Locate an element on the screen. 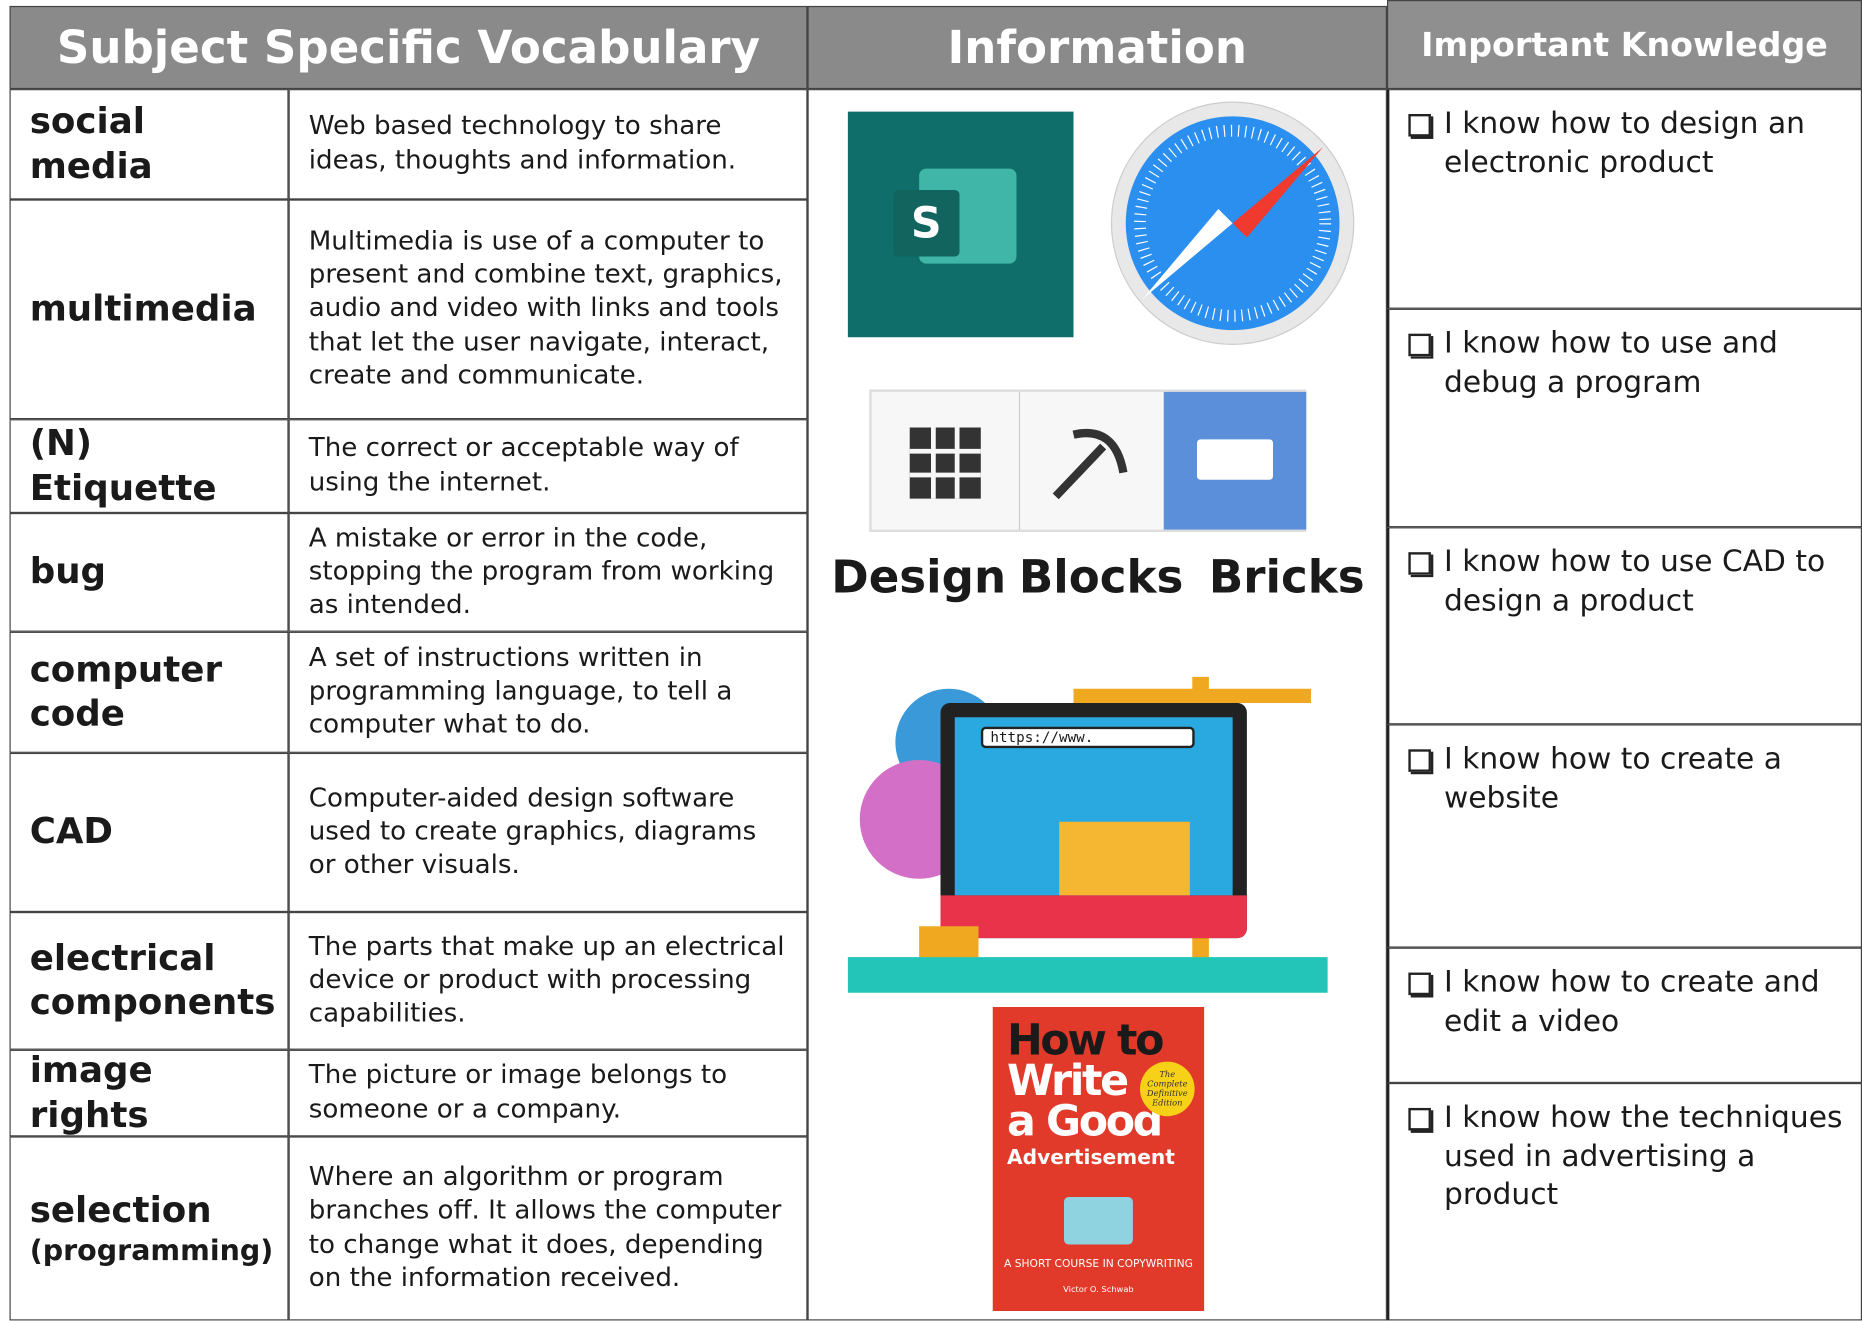  info-header: Information is located at coordinates (1097, 47).